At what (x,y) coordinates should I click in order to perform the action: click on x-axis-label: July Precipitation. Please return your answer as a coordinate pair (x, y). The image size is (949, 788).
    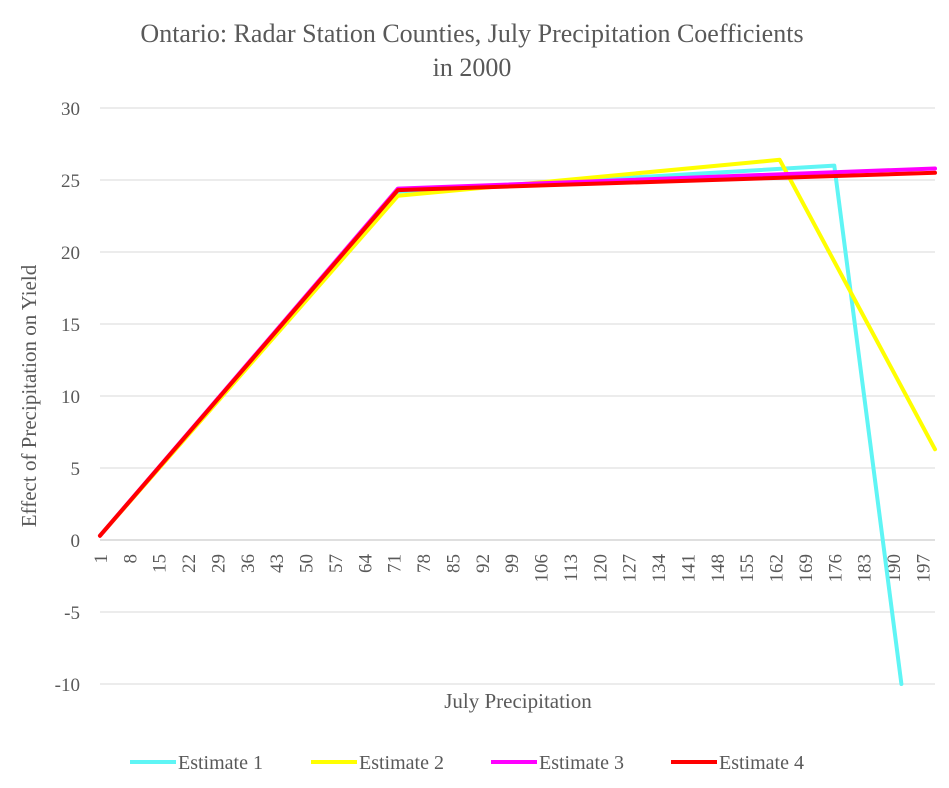
    Looking at the image, I should click on (518, 701).